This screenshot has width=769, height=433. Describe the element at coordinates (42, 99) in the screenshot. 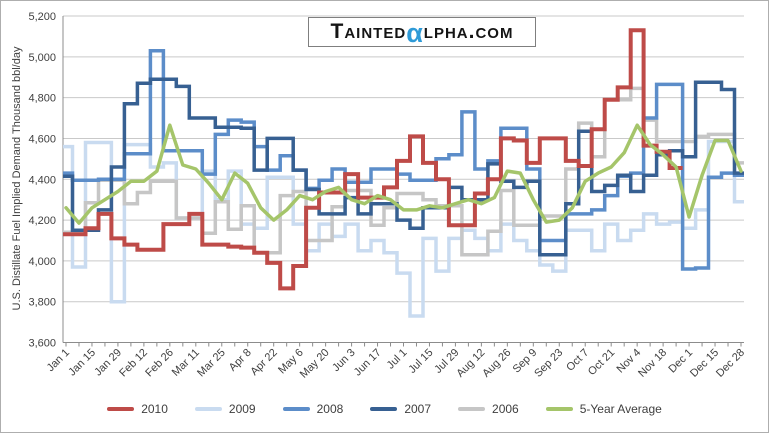

I see `y-tick-label: 4,800` at that location.